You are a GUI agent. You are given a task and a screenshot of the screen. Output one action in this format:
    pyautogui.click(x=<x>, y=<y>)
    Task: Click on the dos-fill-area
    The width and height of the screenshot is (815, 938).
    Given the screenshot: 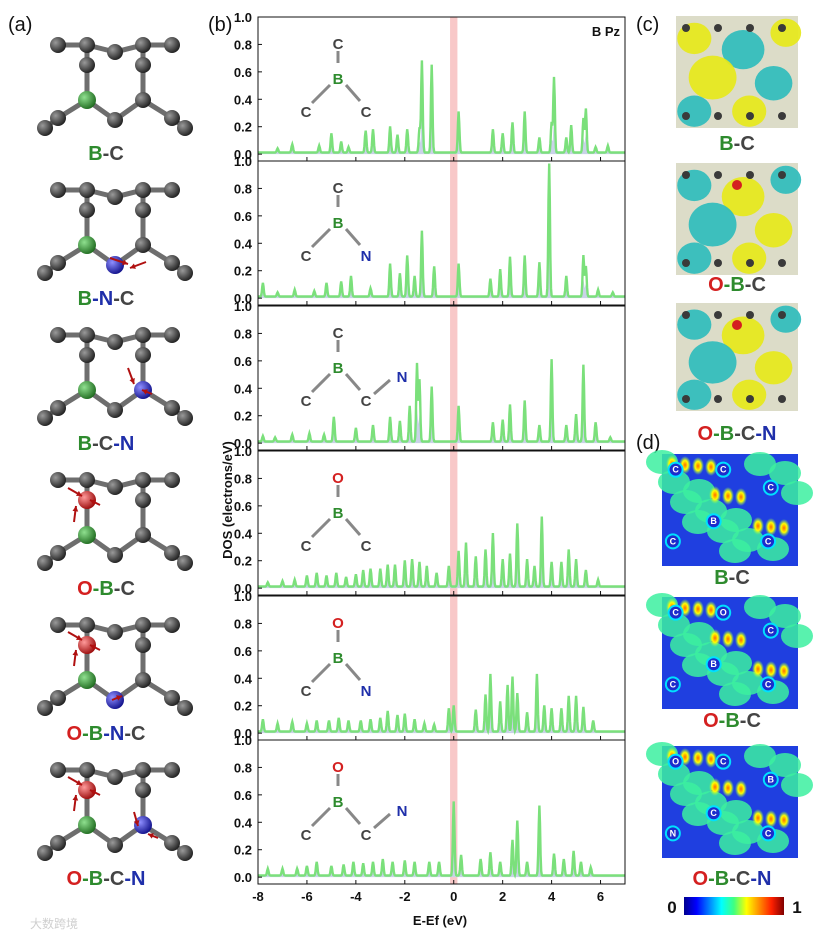 What is the action you would take?
    pyautogui.click(x=441, y=424)
    